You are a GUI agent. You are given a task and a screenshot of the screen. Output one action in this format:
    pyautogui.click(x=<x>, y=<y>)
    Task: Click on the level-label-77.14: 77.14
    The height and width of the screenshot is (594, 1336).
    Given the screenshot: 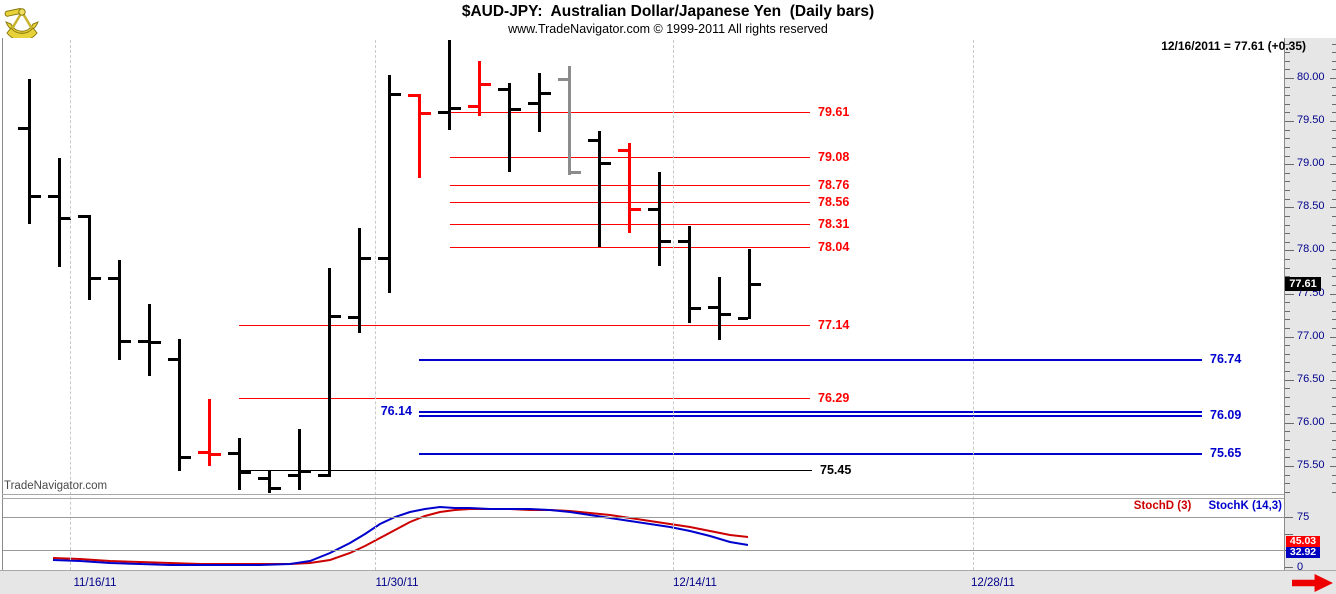 What is the action you would take?
    pyautogui.click(x=834, y=325)
    